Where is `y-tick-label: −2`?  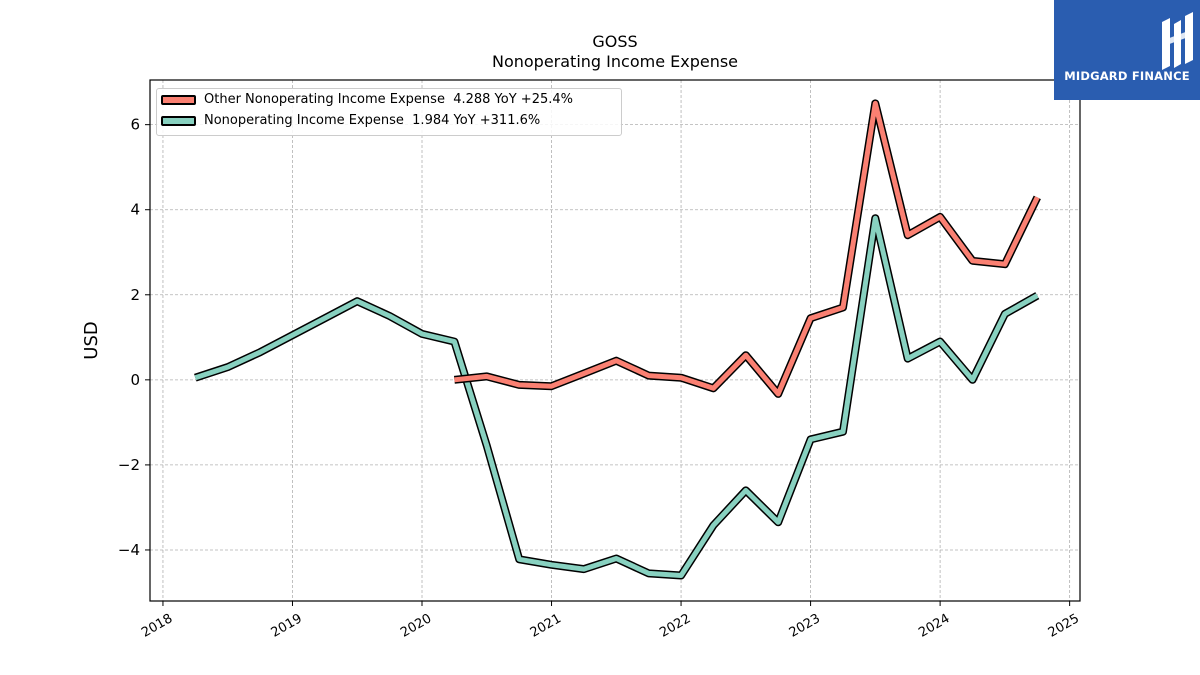
y-tick-label: −2 is located at coordinates (129, 465).